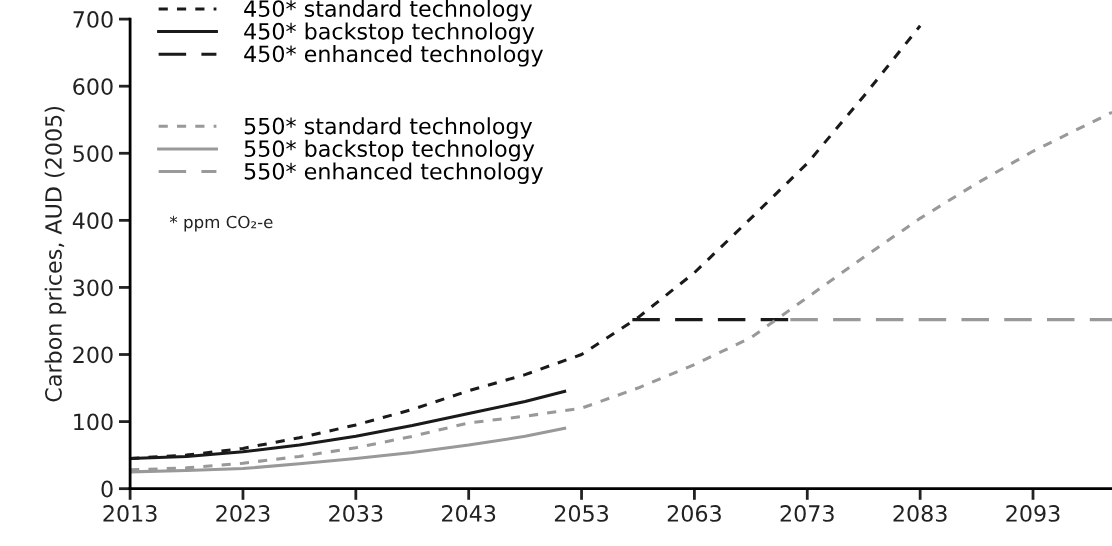 The height and width of the screenshot is (546, 1112). What do you see at coordinates (93, 355) in the screenshot?
I see `y-tick-label: 200` at bounding box center [93, 355].